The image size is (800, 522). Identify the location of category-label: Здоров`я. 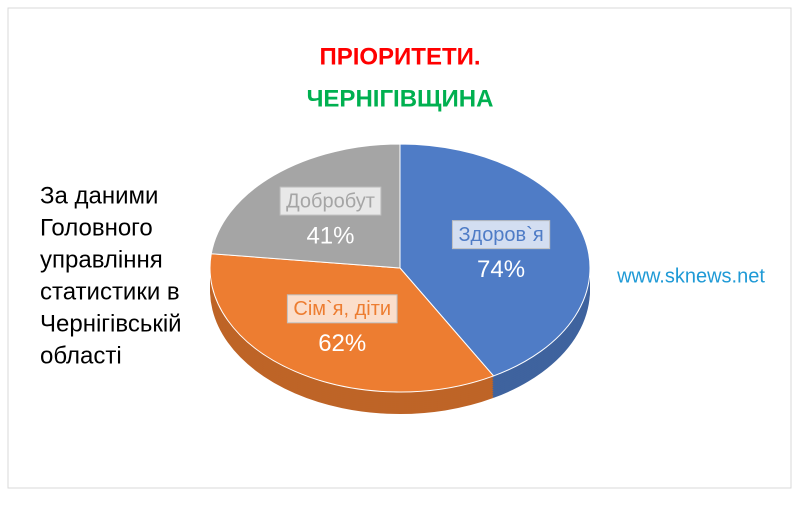
(500, 235).